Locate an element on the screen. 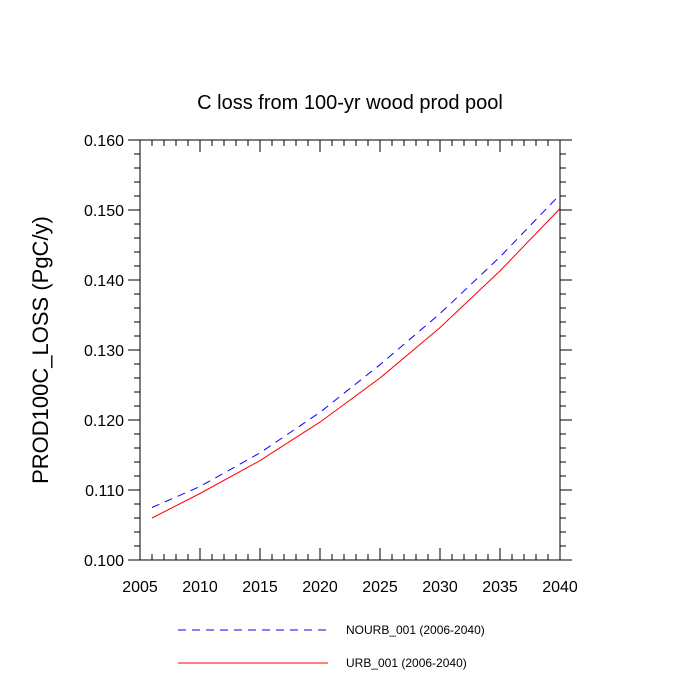 This screenshot has width=700, height=700. y-tick-label: 0.110 is located at coordinates (104, 491).